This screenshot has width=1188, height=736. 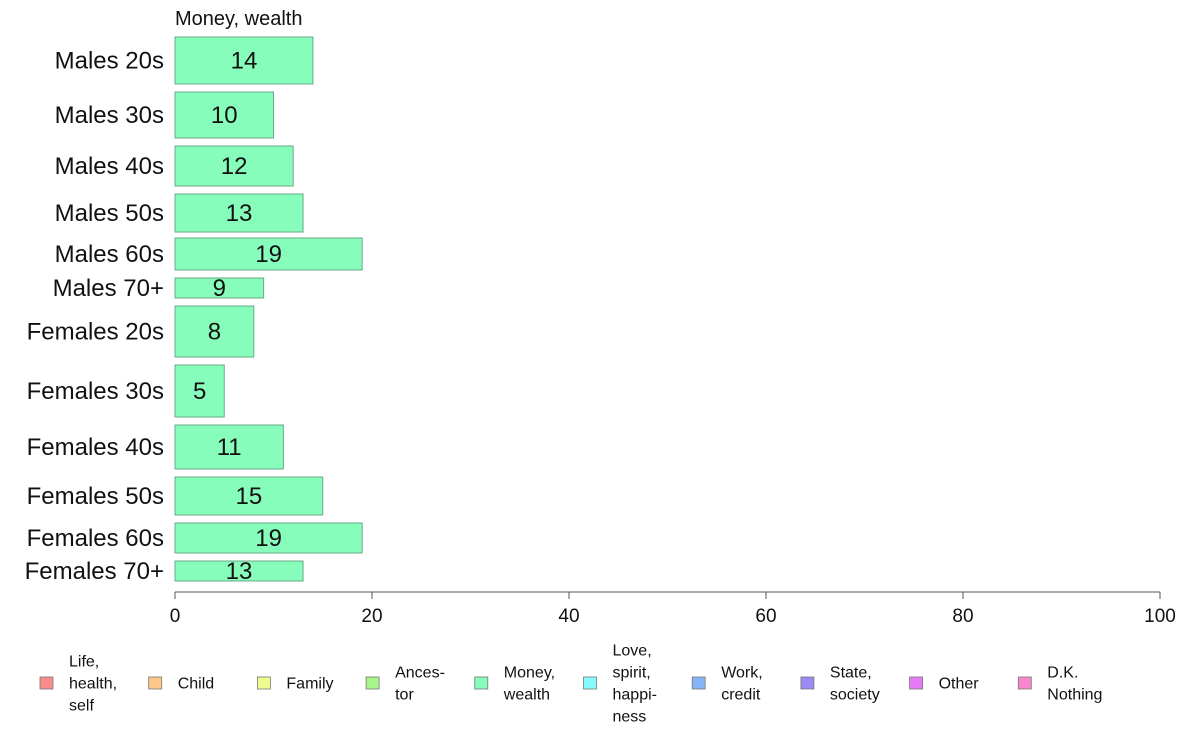 What do you see at coordinates (765, 616) in the screenshot?
I see `x-tick-label: 60` at bounding box center [765, 616].